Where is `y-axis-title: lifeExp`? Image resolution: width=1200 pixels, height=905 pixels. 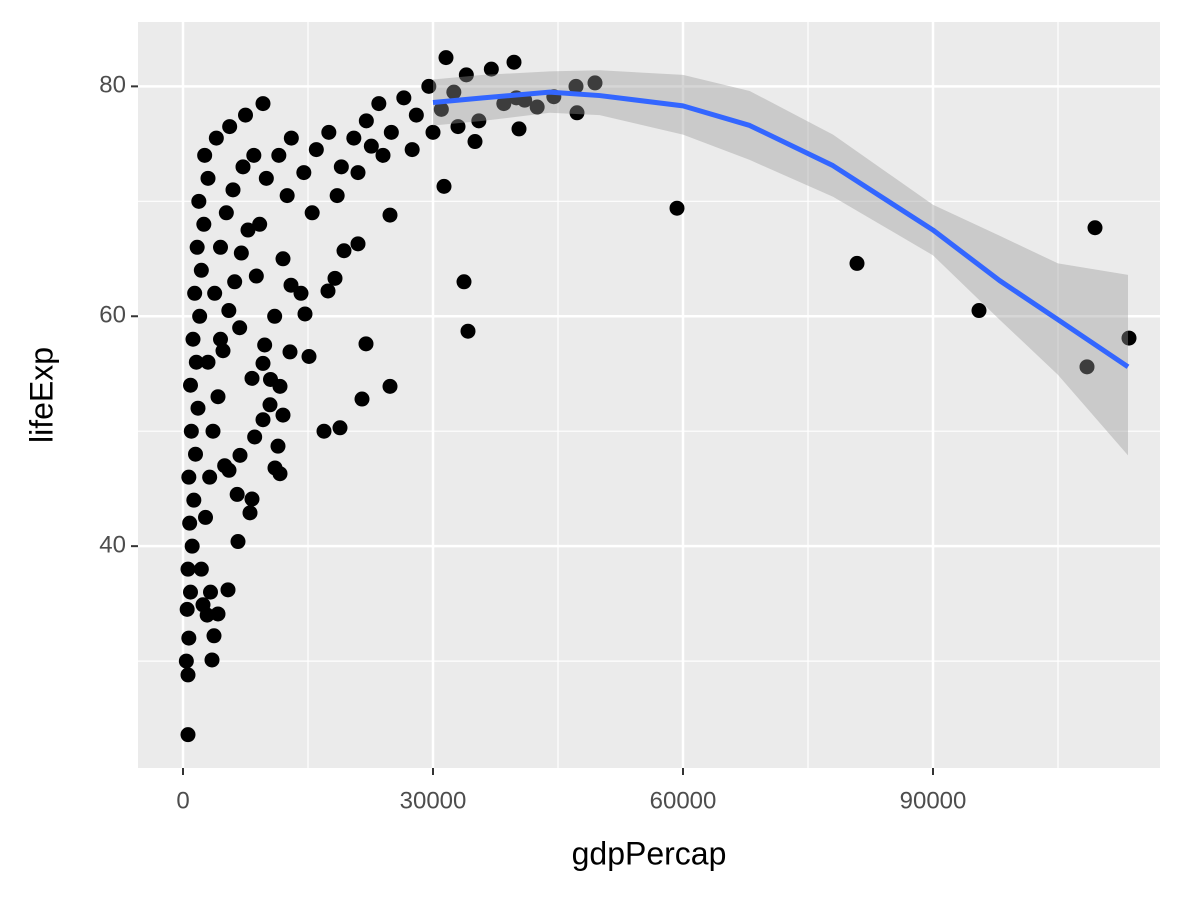
y-axis-title: lifeExp is located at coordinates (41, 395).